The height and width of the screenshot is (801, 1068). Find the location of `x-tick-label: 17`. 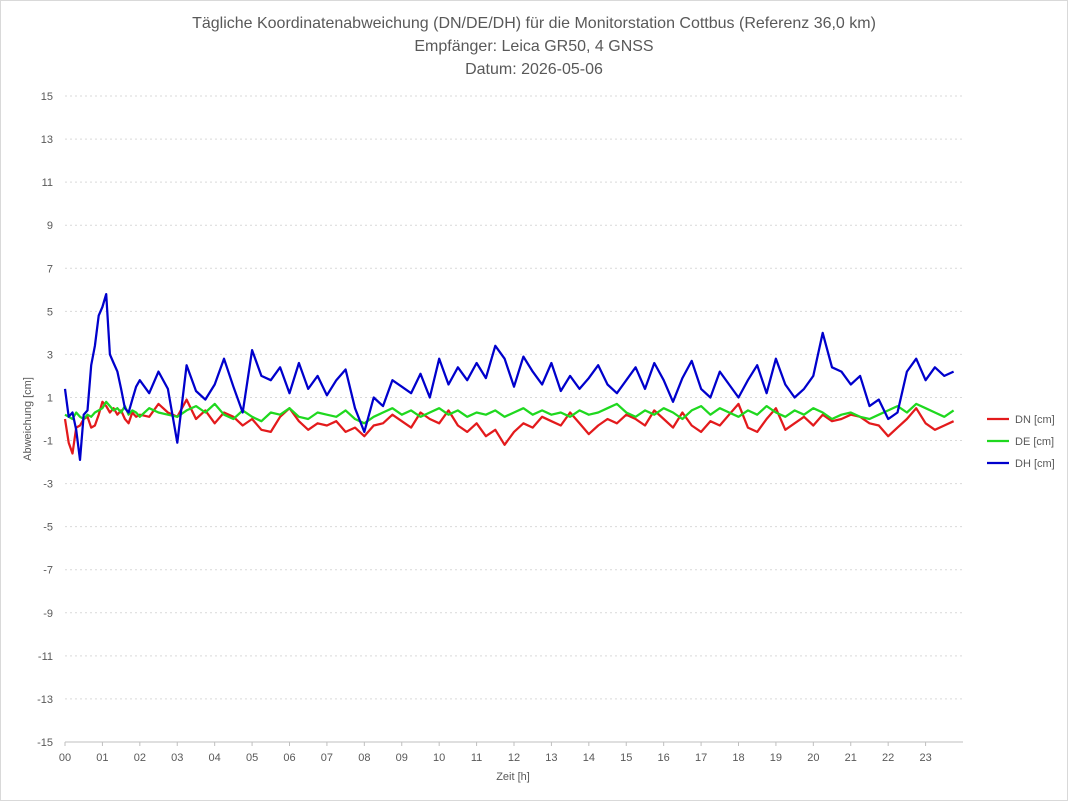

x-tick-label: 17 is located at coordinates (701, 758).